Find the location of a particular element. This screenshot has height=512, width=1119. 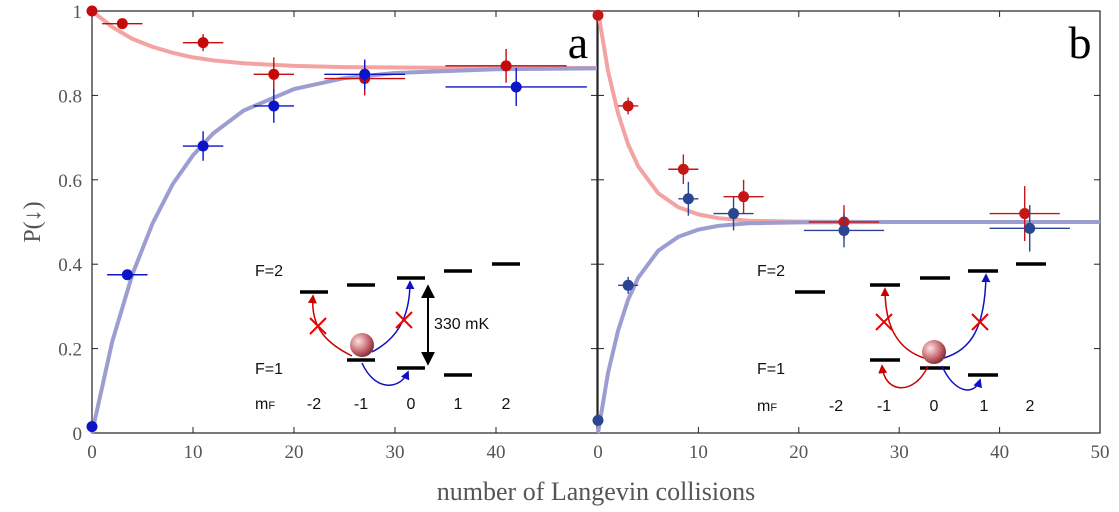

y-tick-label: 0.4 is located at coordinates (70, 265).